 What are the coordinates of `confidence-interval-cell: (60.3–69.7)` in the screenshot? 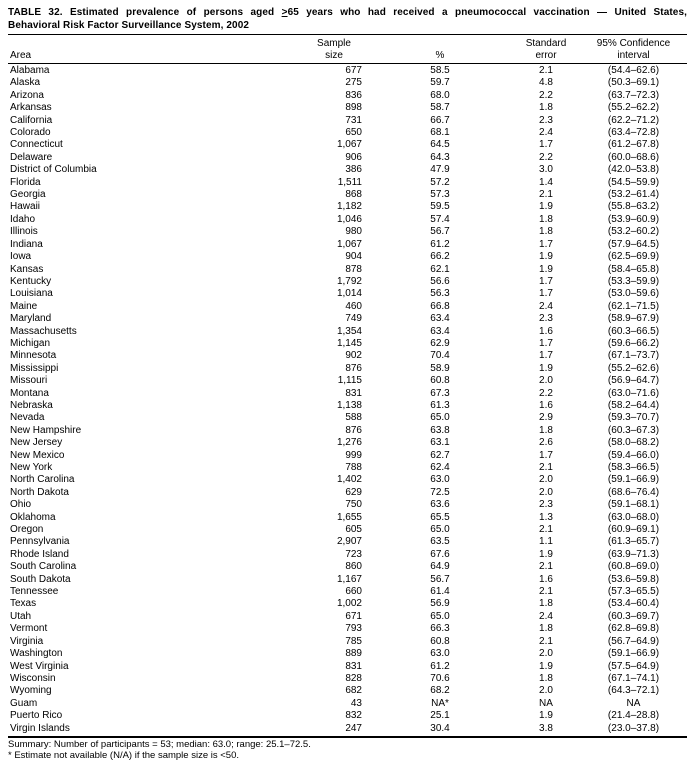 It's located at (633, 616).